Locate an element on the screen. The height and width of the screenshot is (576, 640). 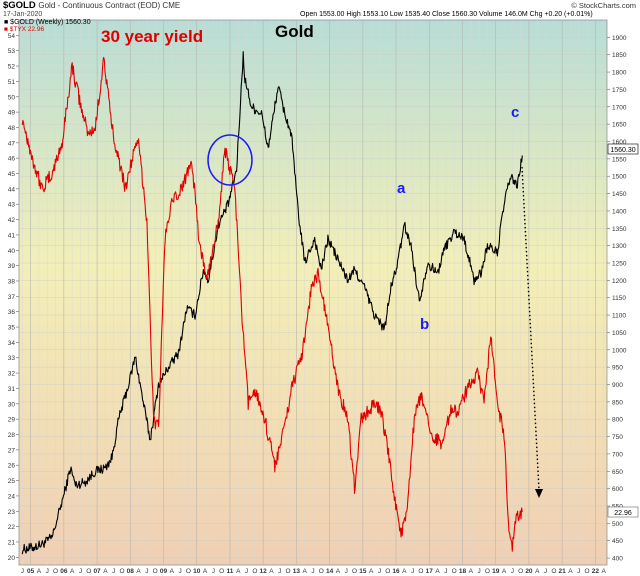
x-tick-label: 09 is located at coordinates (164, 571).